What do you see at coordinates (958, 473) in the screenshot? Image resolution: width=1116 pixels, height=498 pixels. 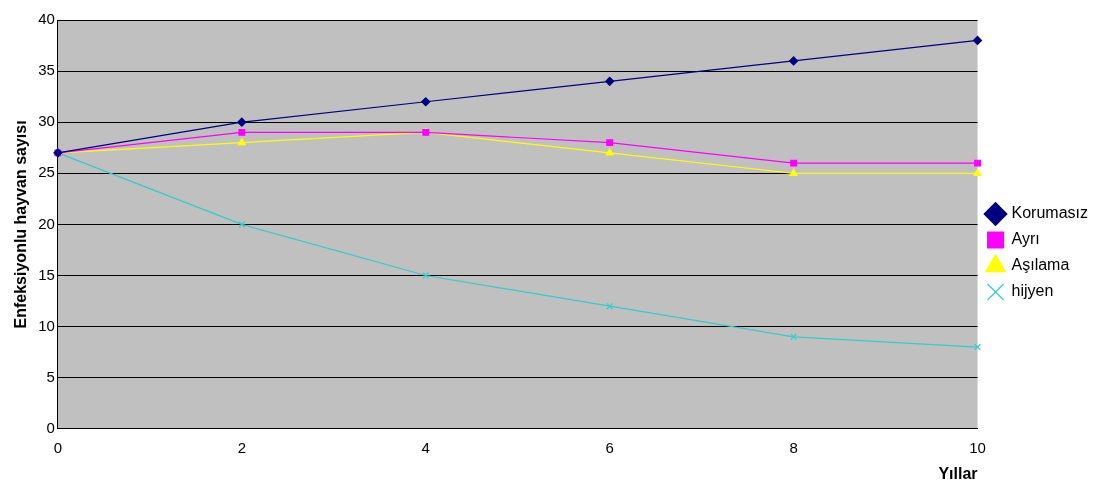 I see `x-axis-title: Yıllar` at bounding box center [958, 473].